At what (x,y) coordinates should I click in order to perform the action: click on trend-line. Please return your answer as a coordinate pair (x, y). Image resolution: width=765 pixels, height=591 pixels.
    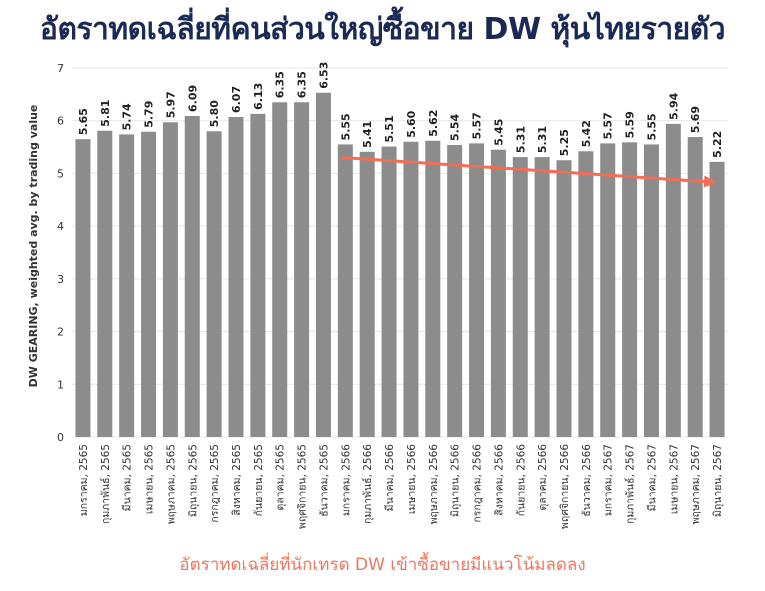
    Looking at the image, I should click on (526, 170).